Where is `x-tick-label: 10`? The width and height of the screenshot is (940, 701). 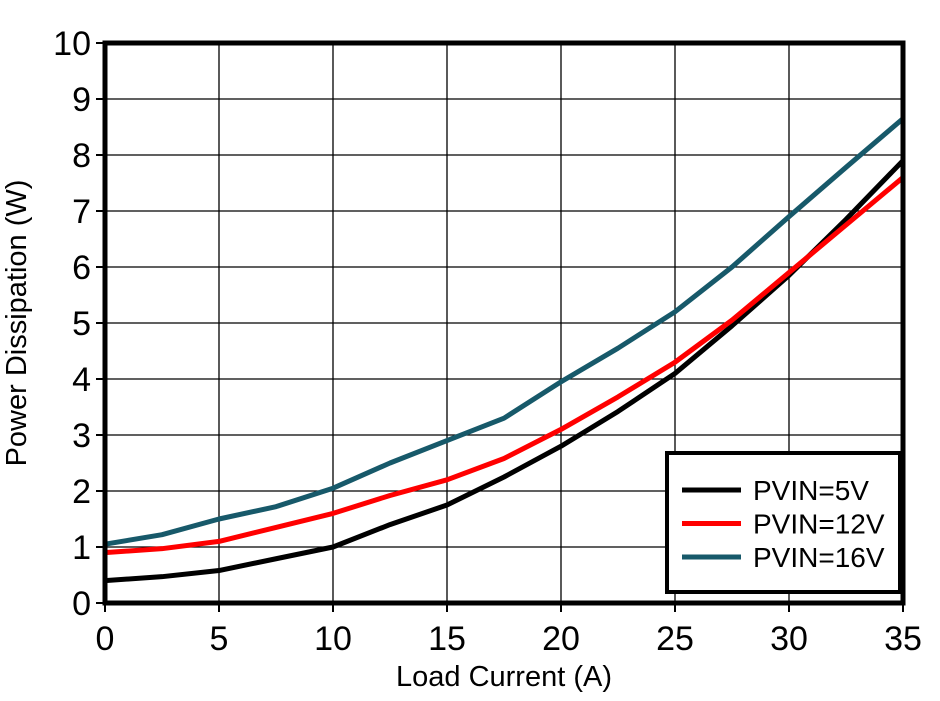
x-tick-label: 10 is located at coordinates (333, 639).